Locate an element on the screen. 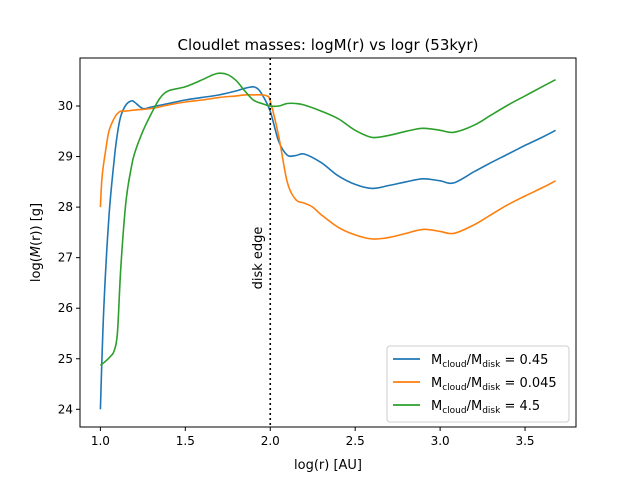  x-tick-label: 3.5 is located at coordinates (524, 441).